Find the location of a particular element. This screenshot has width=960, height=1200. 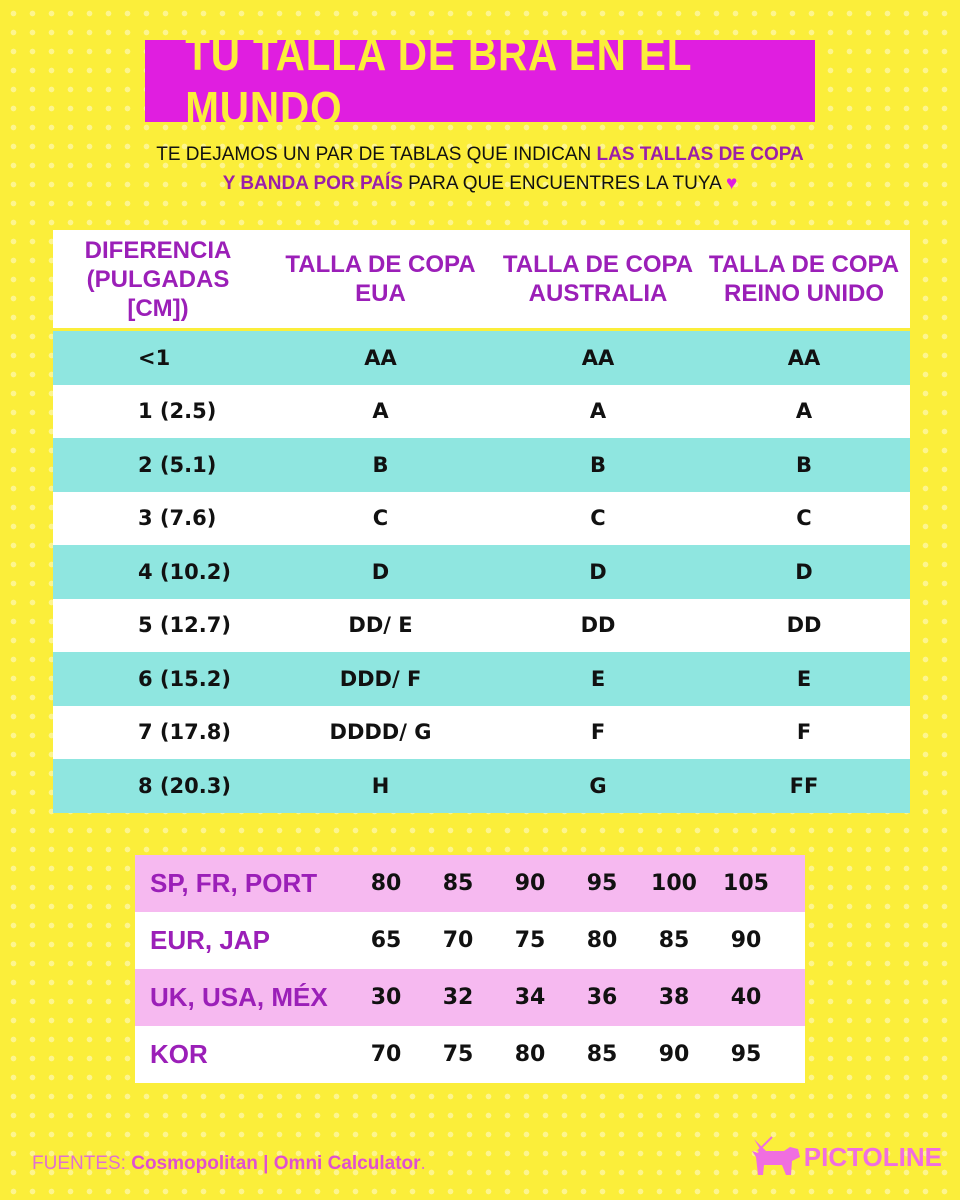

column-header: DIFERENCIA (PULGADAS [CM]) is located at coordinates (158, 279).